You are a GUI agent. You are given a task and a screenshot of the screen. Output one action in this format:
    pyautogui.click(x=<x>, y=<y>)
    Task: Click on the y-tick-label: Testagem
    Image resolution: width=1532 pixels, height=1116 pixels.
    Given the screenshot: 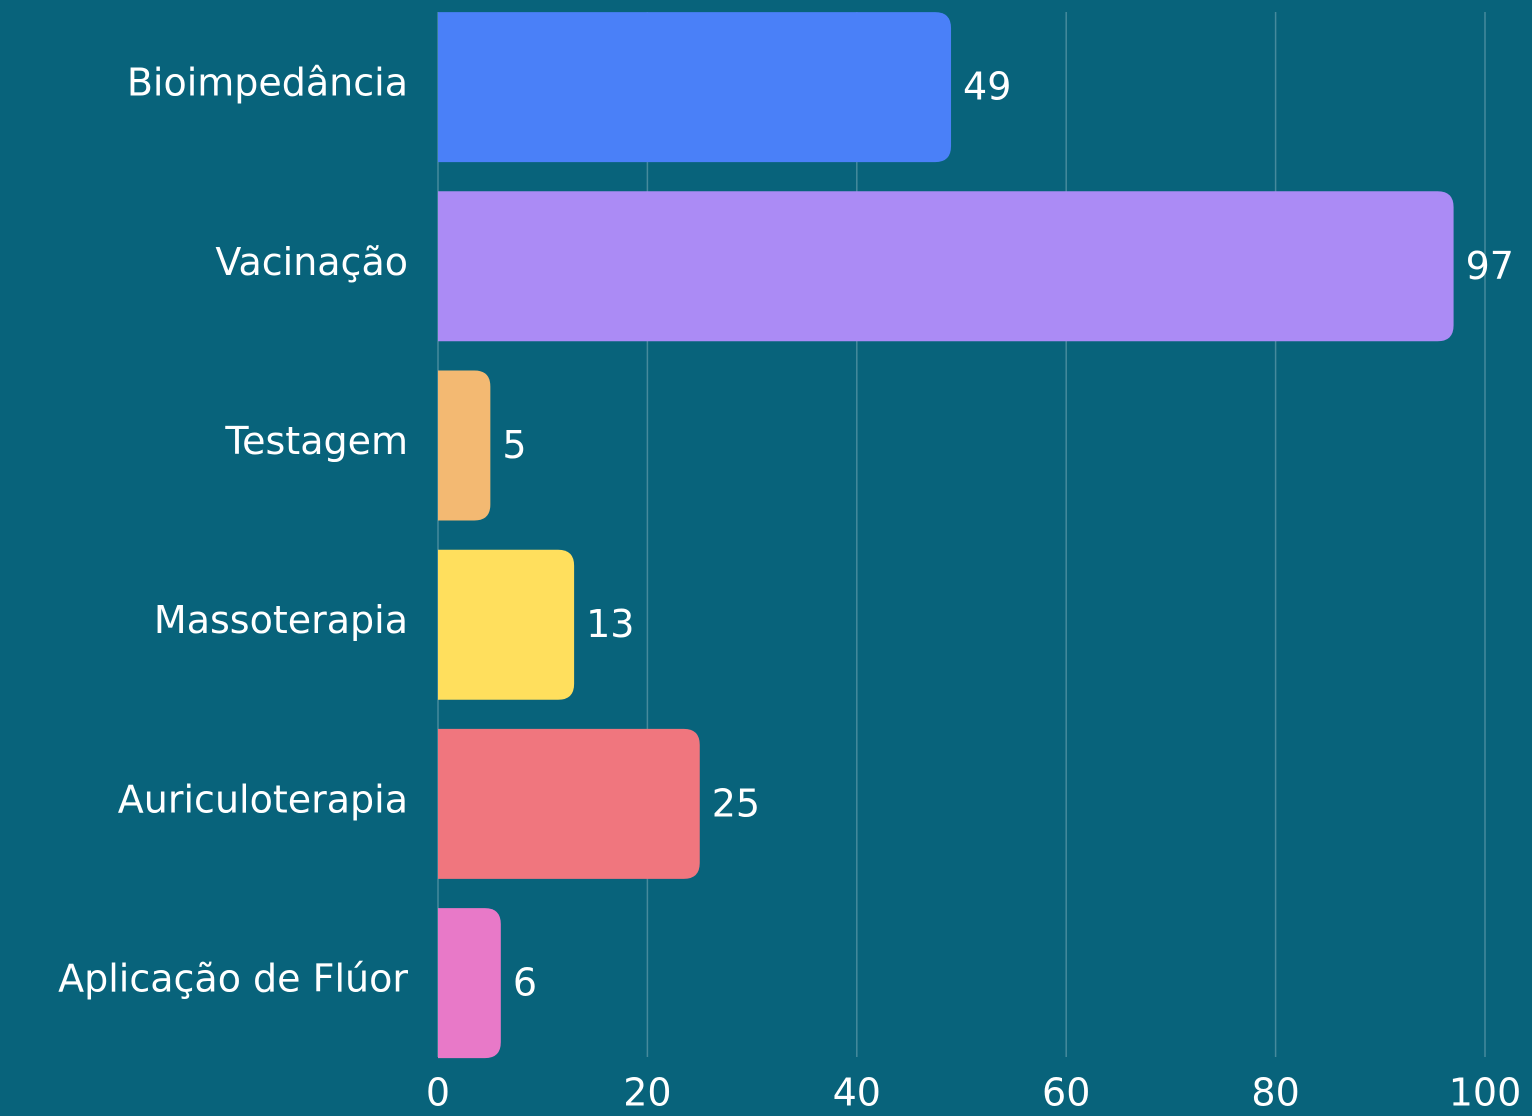 What is the action you would take?
    pyautogui.click(x=316, y=441)
    